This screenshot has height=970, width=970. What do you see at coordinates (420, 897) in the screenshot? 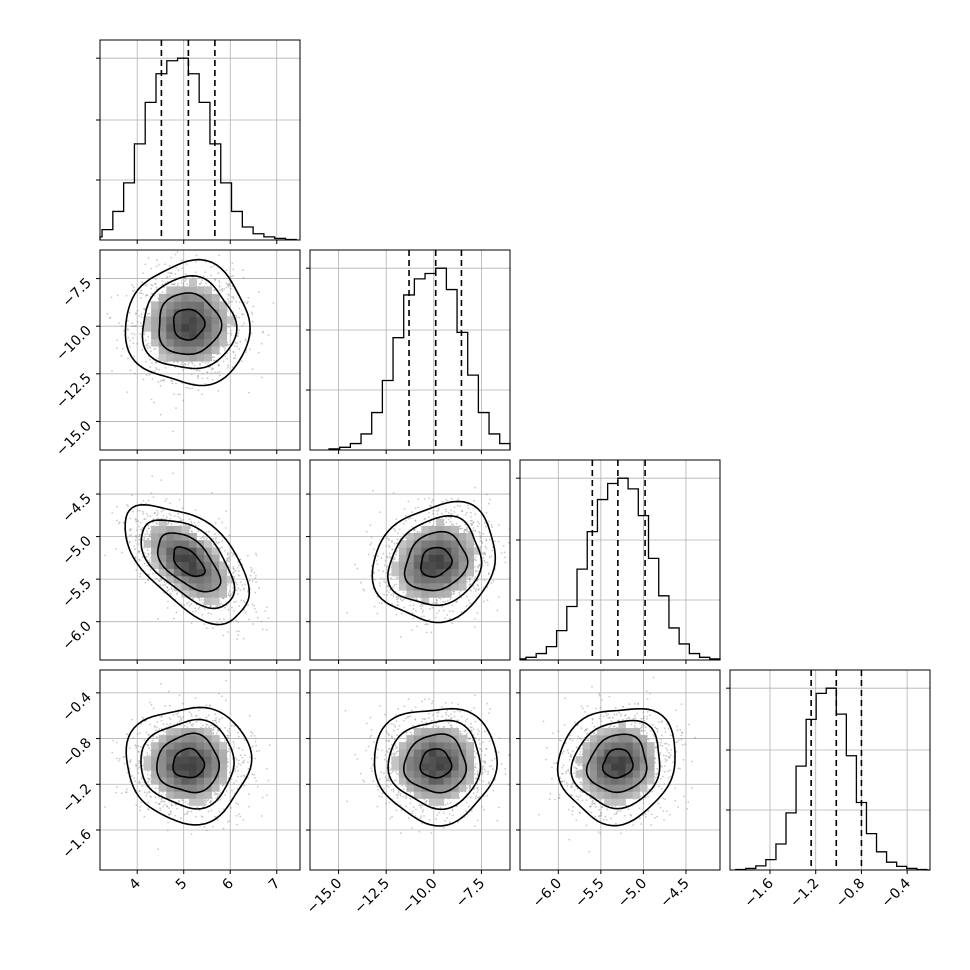
I see `scatter-3-1-xtick-label-2: −10.0` at bounding box center [420, 897].